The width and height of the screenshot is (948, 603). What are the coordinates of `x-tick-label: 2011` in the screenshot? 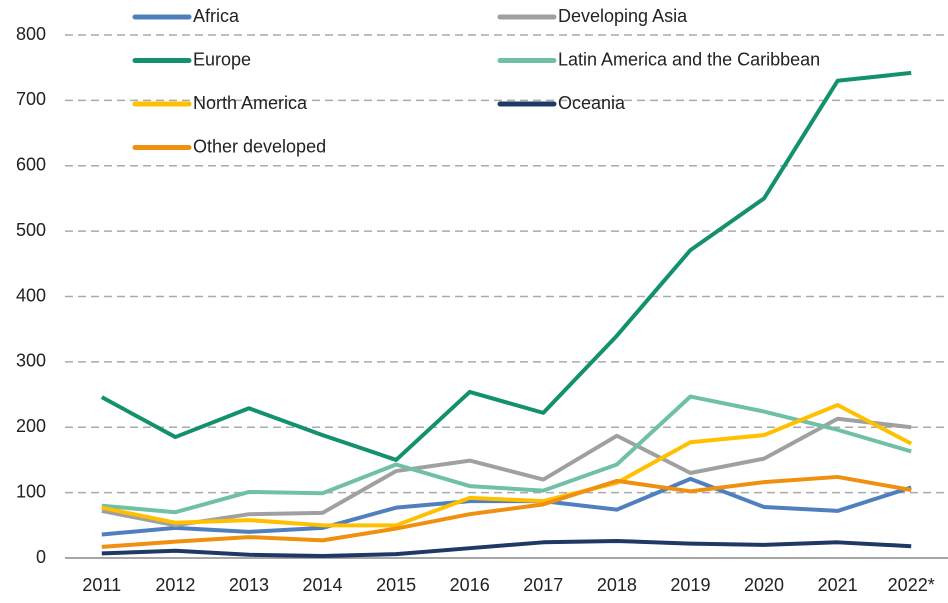 It's located at (101, 585).